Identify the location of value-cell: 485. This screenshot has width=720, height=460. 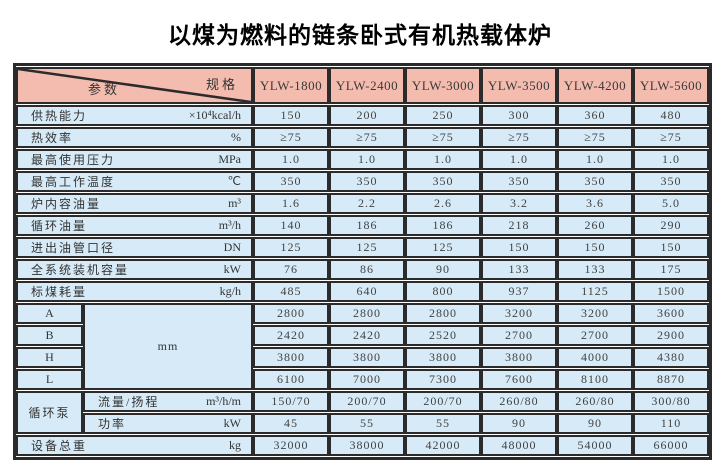
(291, 291).